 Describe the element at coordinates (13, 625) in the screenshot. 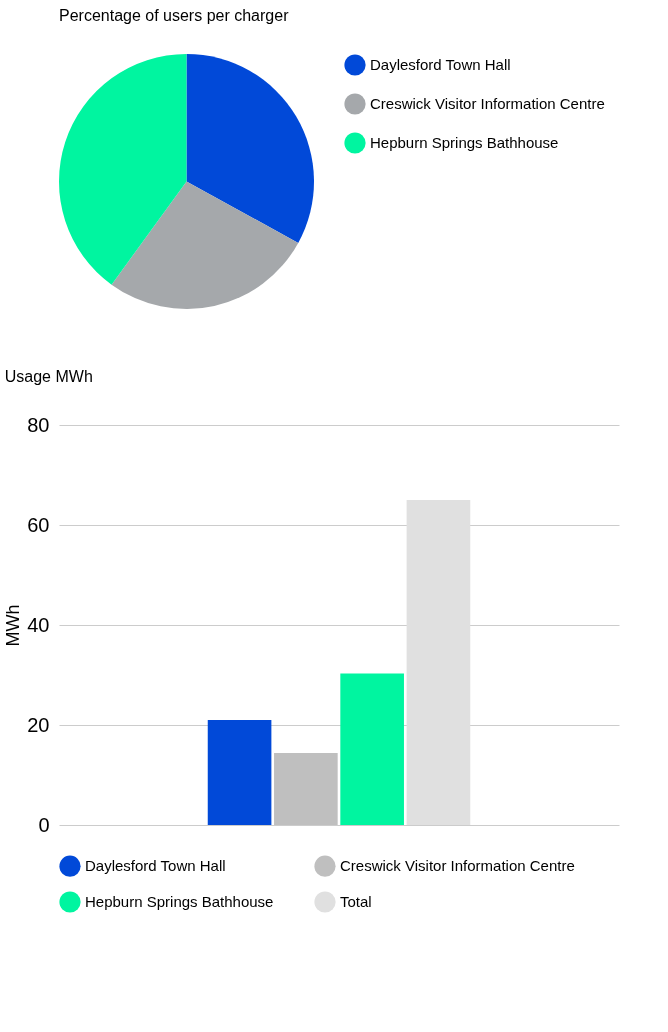

I see `y-axis-title: MWh` at that location.